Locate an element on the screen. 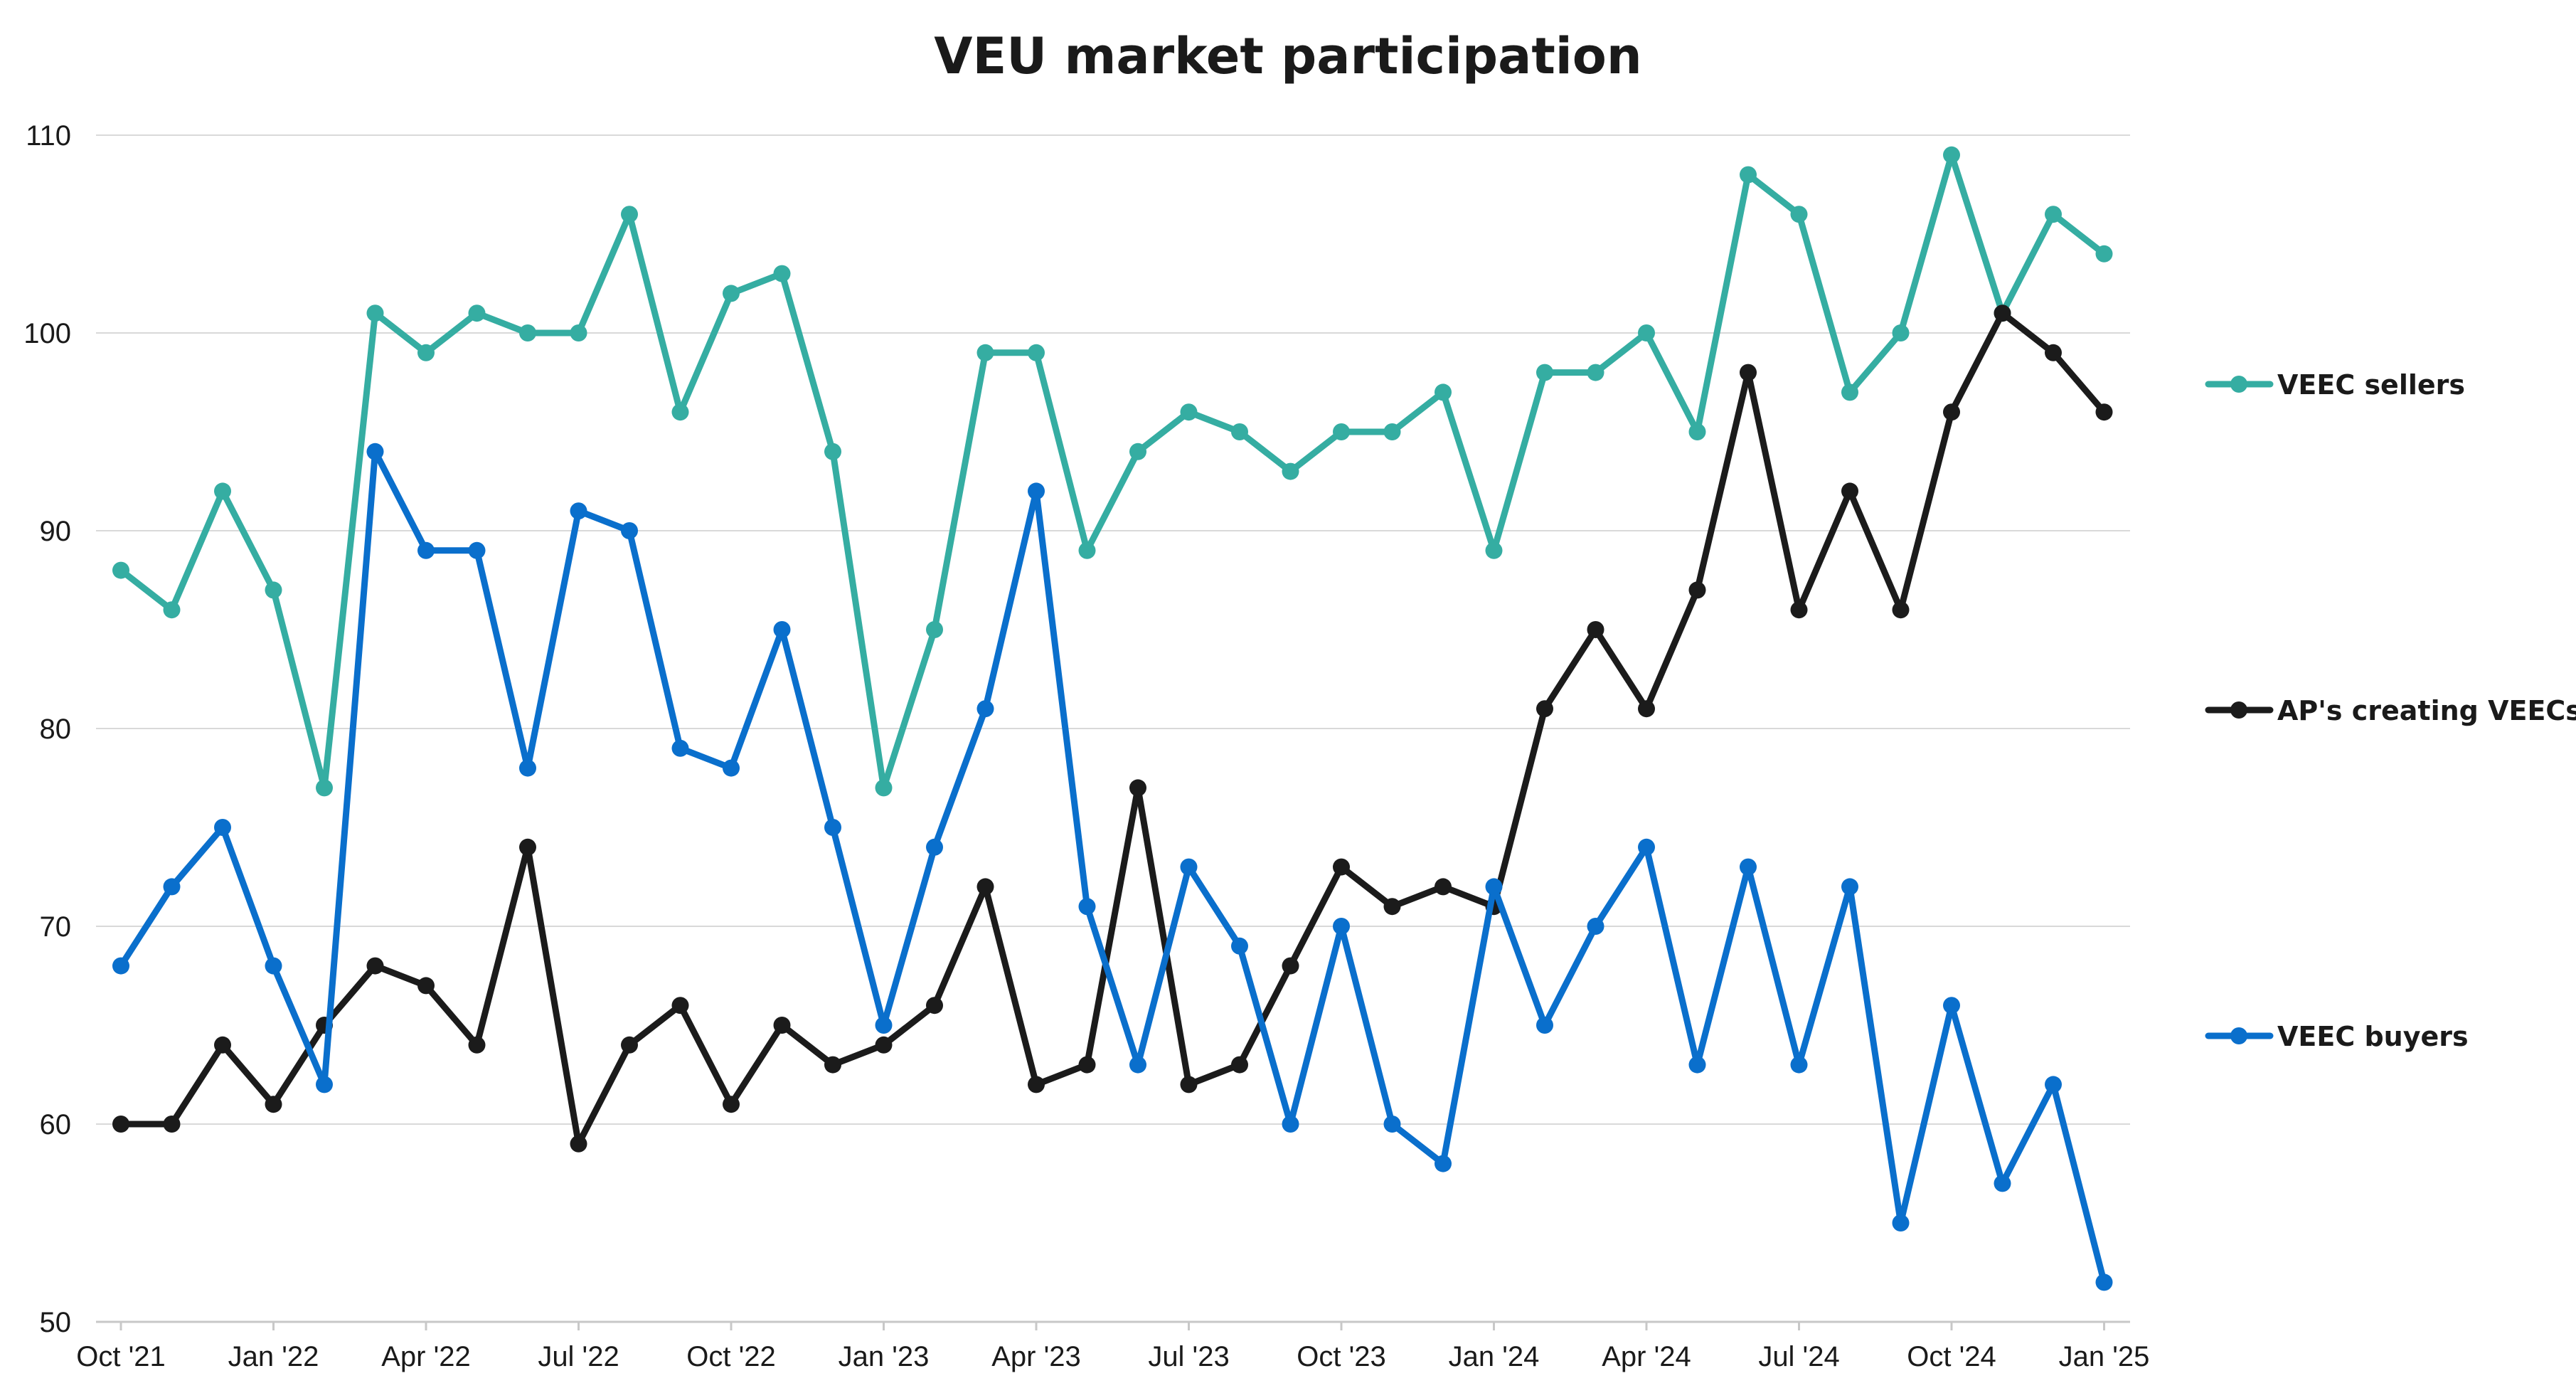 The height and width of the screenshot is (1393, 2576). legend-swatch-marker is located at coordinates (2238, 1035).